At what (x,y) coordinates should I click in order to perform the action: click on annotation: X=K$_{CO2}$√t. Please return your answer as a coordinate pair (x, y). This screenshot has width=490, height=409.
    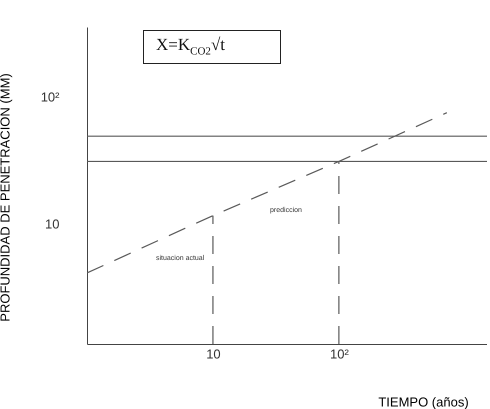
    Looking at the image, I should click on (212, 47).